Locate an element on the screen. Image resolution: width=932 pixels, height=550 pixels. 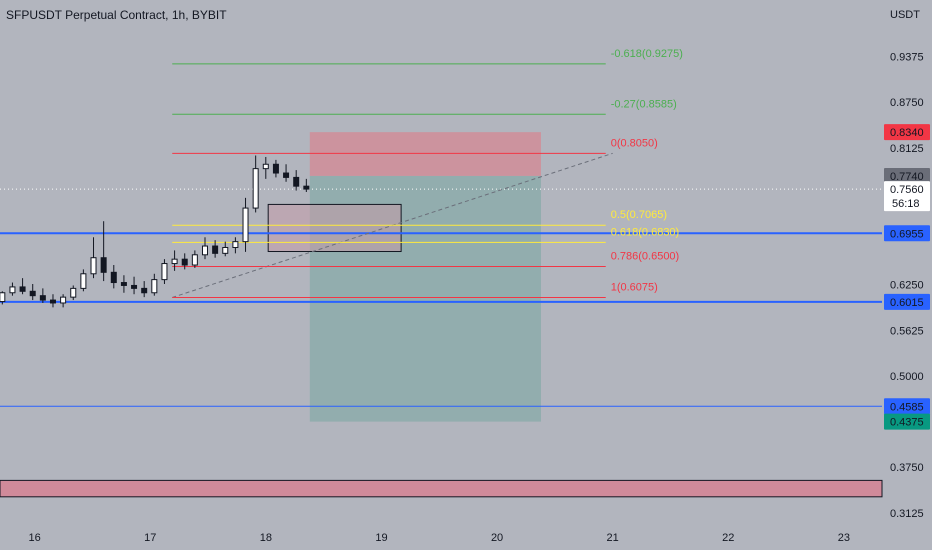
fib-level-label: -0.27(0.8585) is located at coordinates (644, 104).